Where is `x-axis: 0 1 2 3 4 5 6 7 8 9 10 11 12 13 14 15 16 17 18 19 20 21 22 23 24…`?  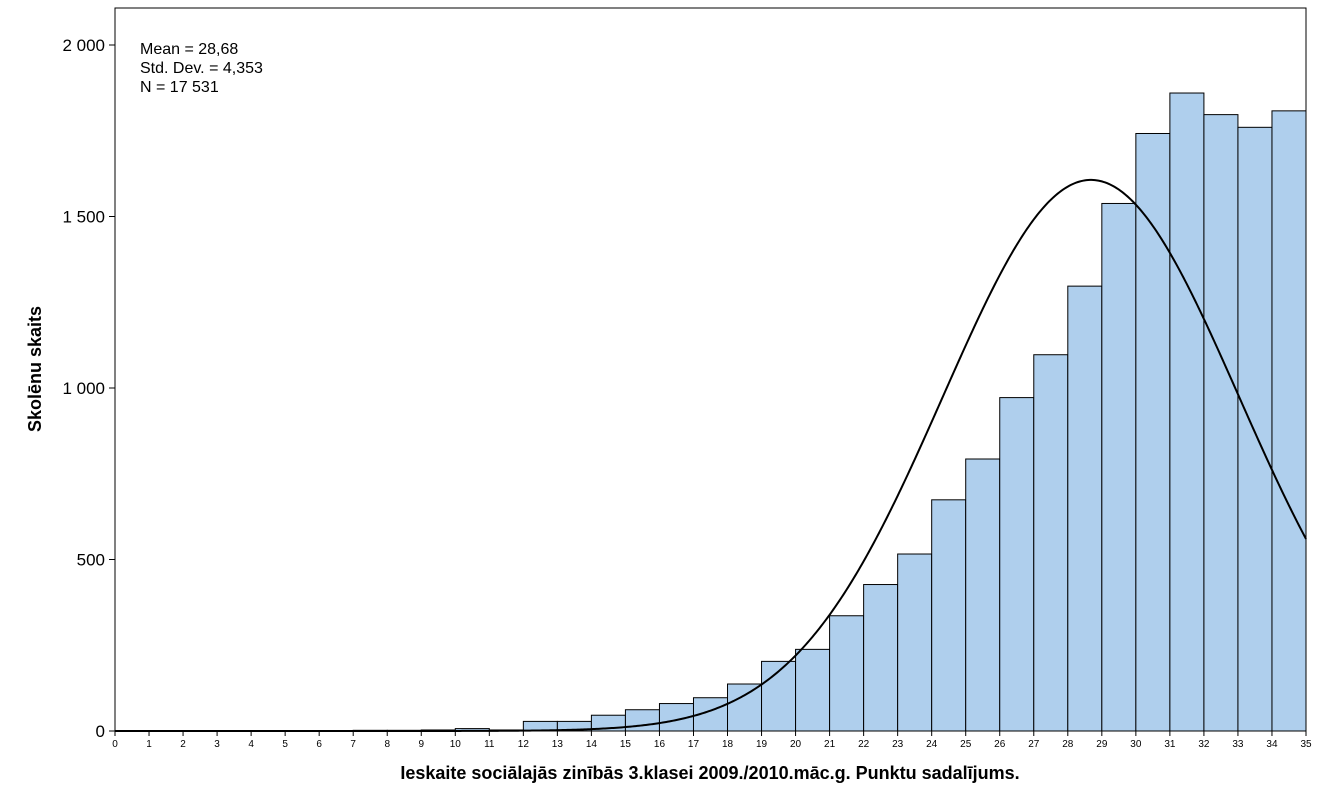
x-axis: 0 1 2 3 4 5 6 7 8 9 10 11 12 13 14 15 16 17 18 19 20 21 22 23 24… is located at coordinates (712, 740).